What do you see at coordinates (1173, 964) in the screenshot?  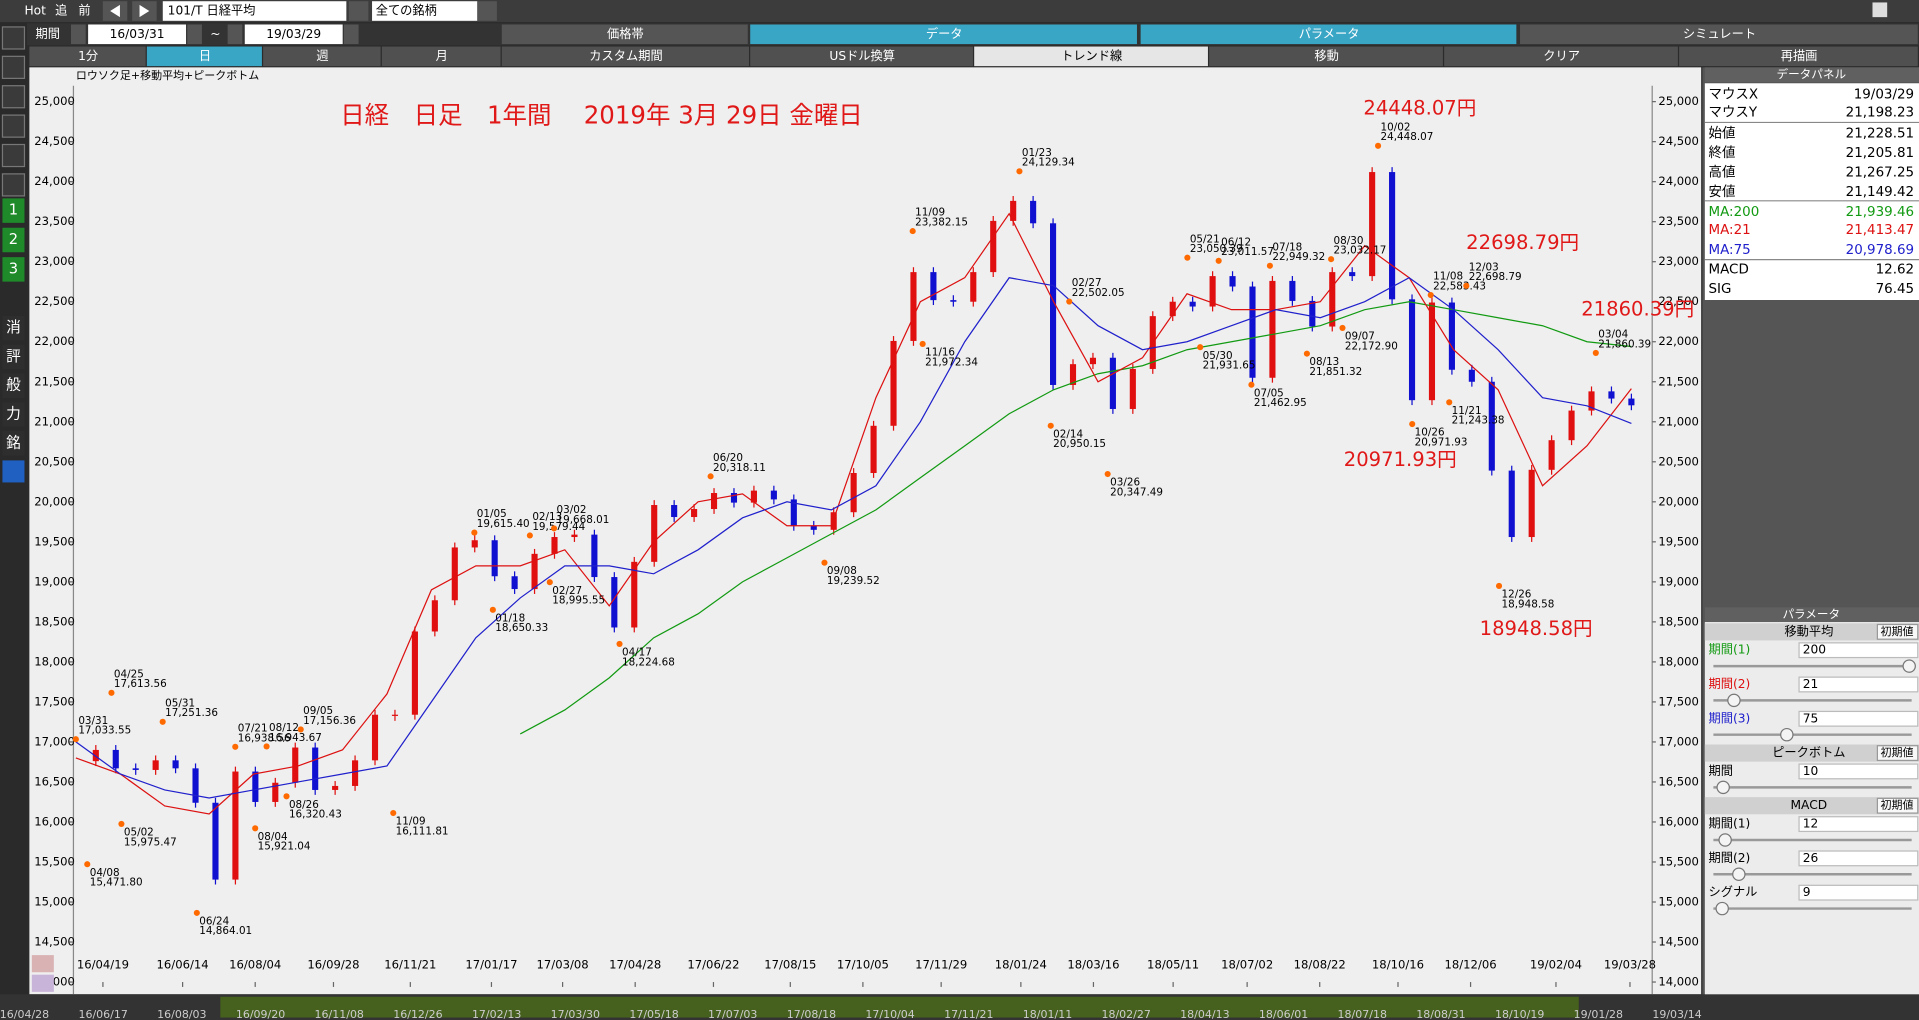 I see `x-tick-label: 18/05/11` at bounding box center [1173, 964].